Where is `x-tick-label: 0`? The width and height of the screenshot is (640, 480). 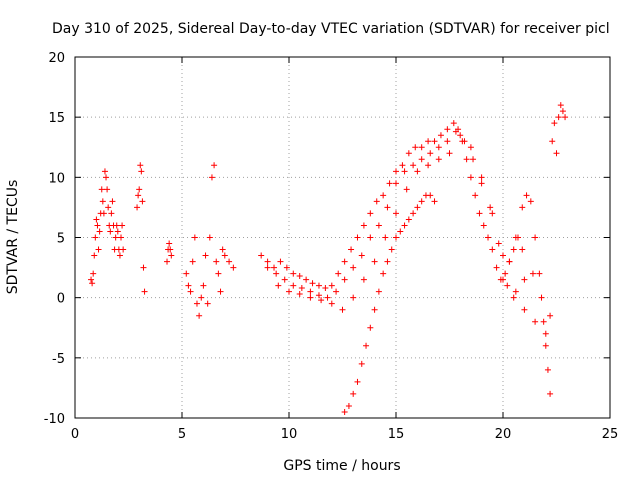 x-tick-label: 0 is located at coordinates (75, 434).